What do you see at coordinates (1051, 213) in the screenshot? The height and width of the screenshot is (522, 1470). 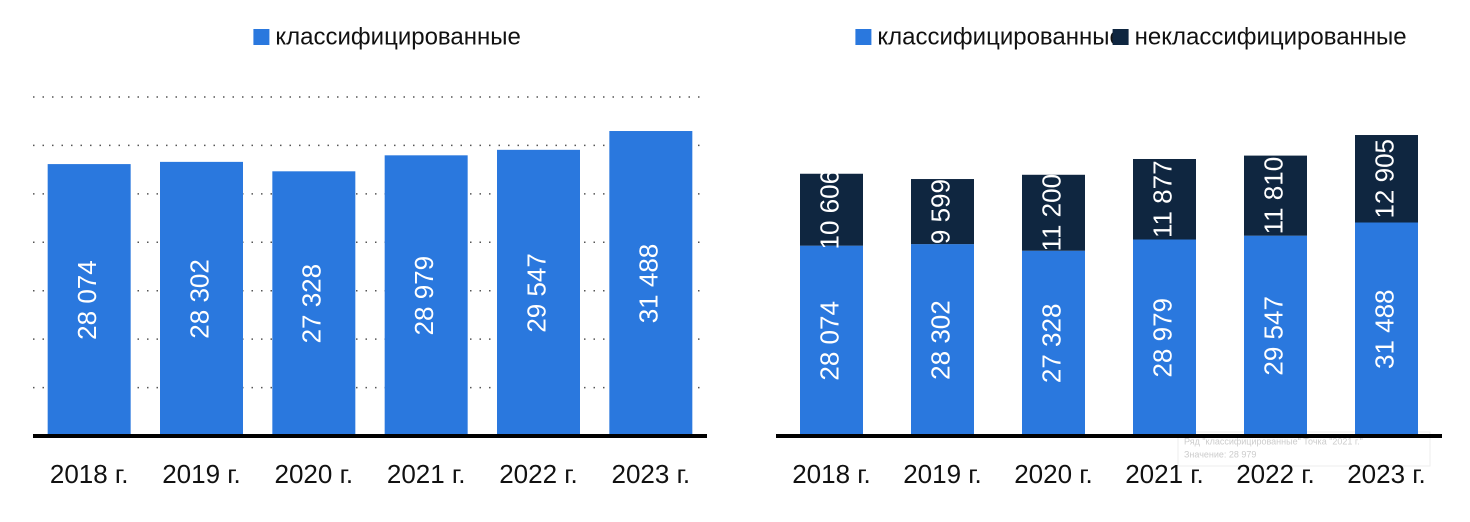 I see `value-label: 11 200` at bounding box center [1051, 213].